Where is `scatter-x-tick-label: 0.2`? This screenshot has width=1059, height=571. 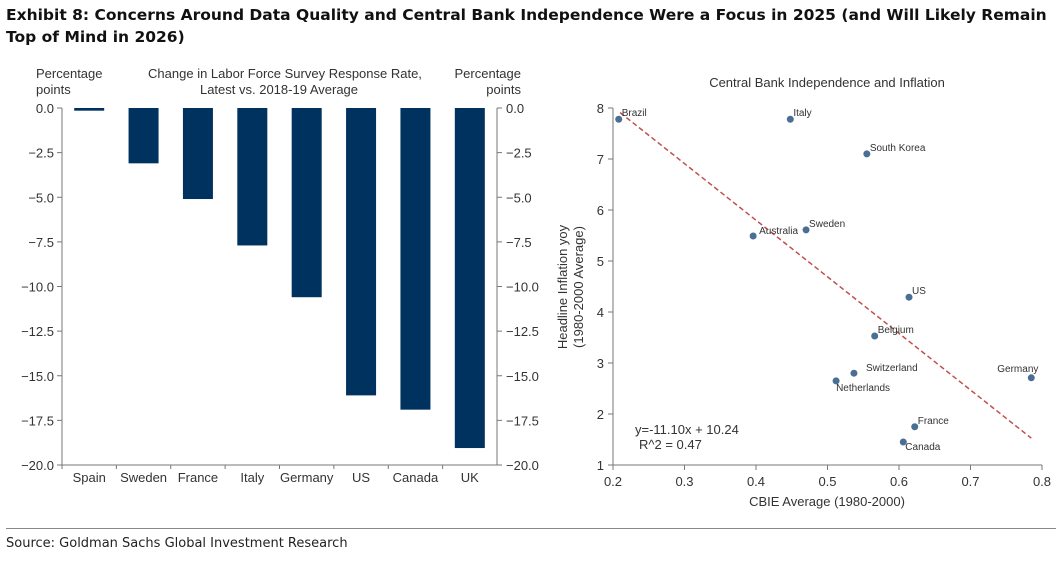
scatter-x-tick-label: 0.2 is located at coordinates (613, 481).